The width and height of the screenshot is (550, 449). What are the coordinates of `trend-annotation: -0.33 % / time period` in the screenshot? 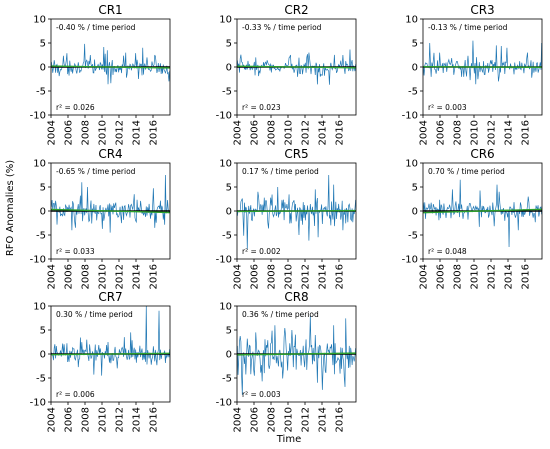 It's located at (282, 27).